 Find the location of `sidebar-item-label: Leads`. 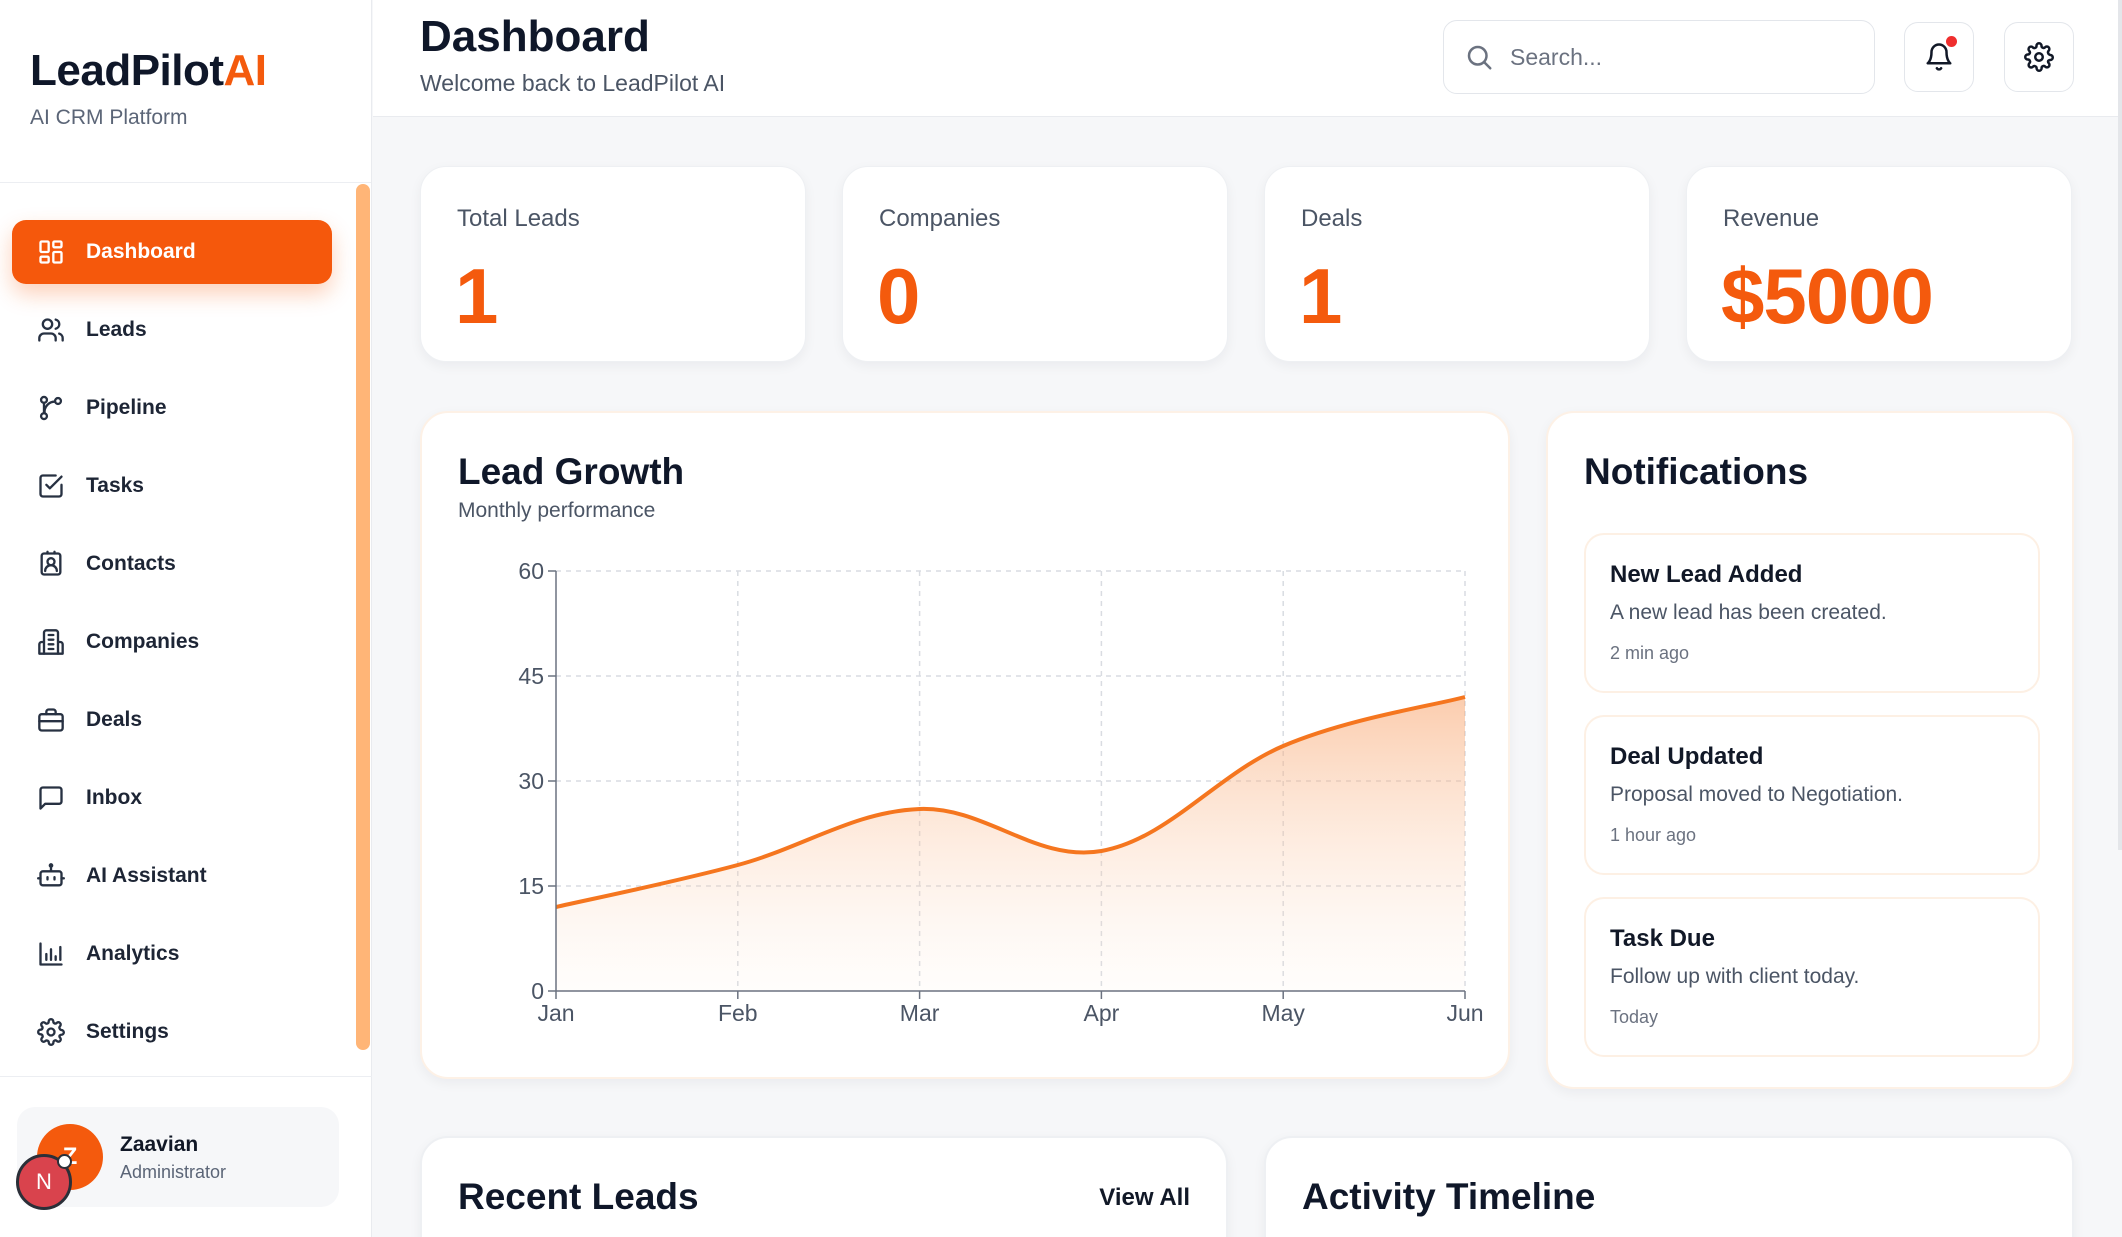

sidebar-item-label: Leads is located at coordinates (116, 329).